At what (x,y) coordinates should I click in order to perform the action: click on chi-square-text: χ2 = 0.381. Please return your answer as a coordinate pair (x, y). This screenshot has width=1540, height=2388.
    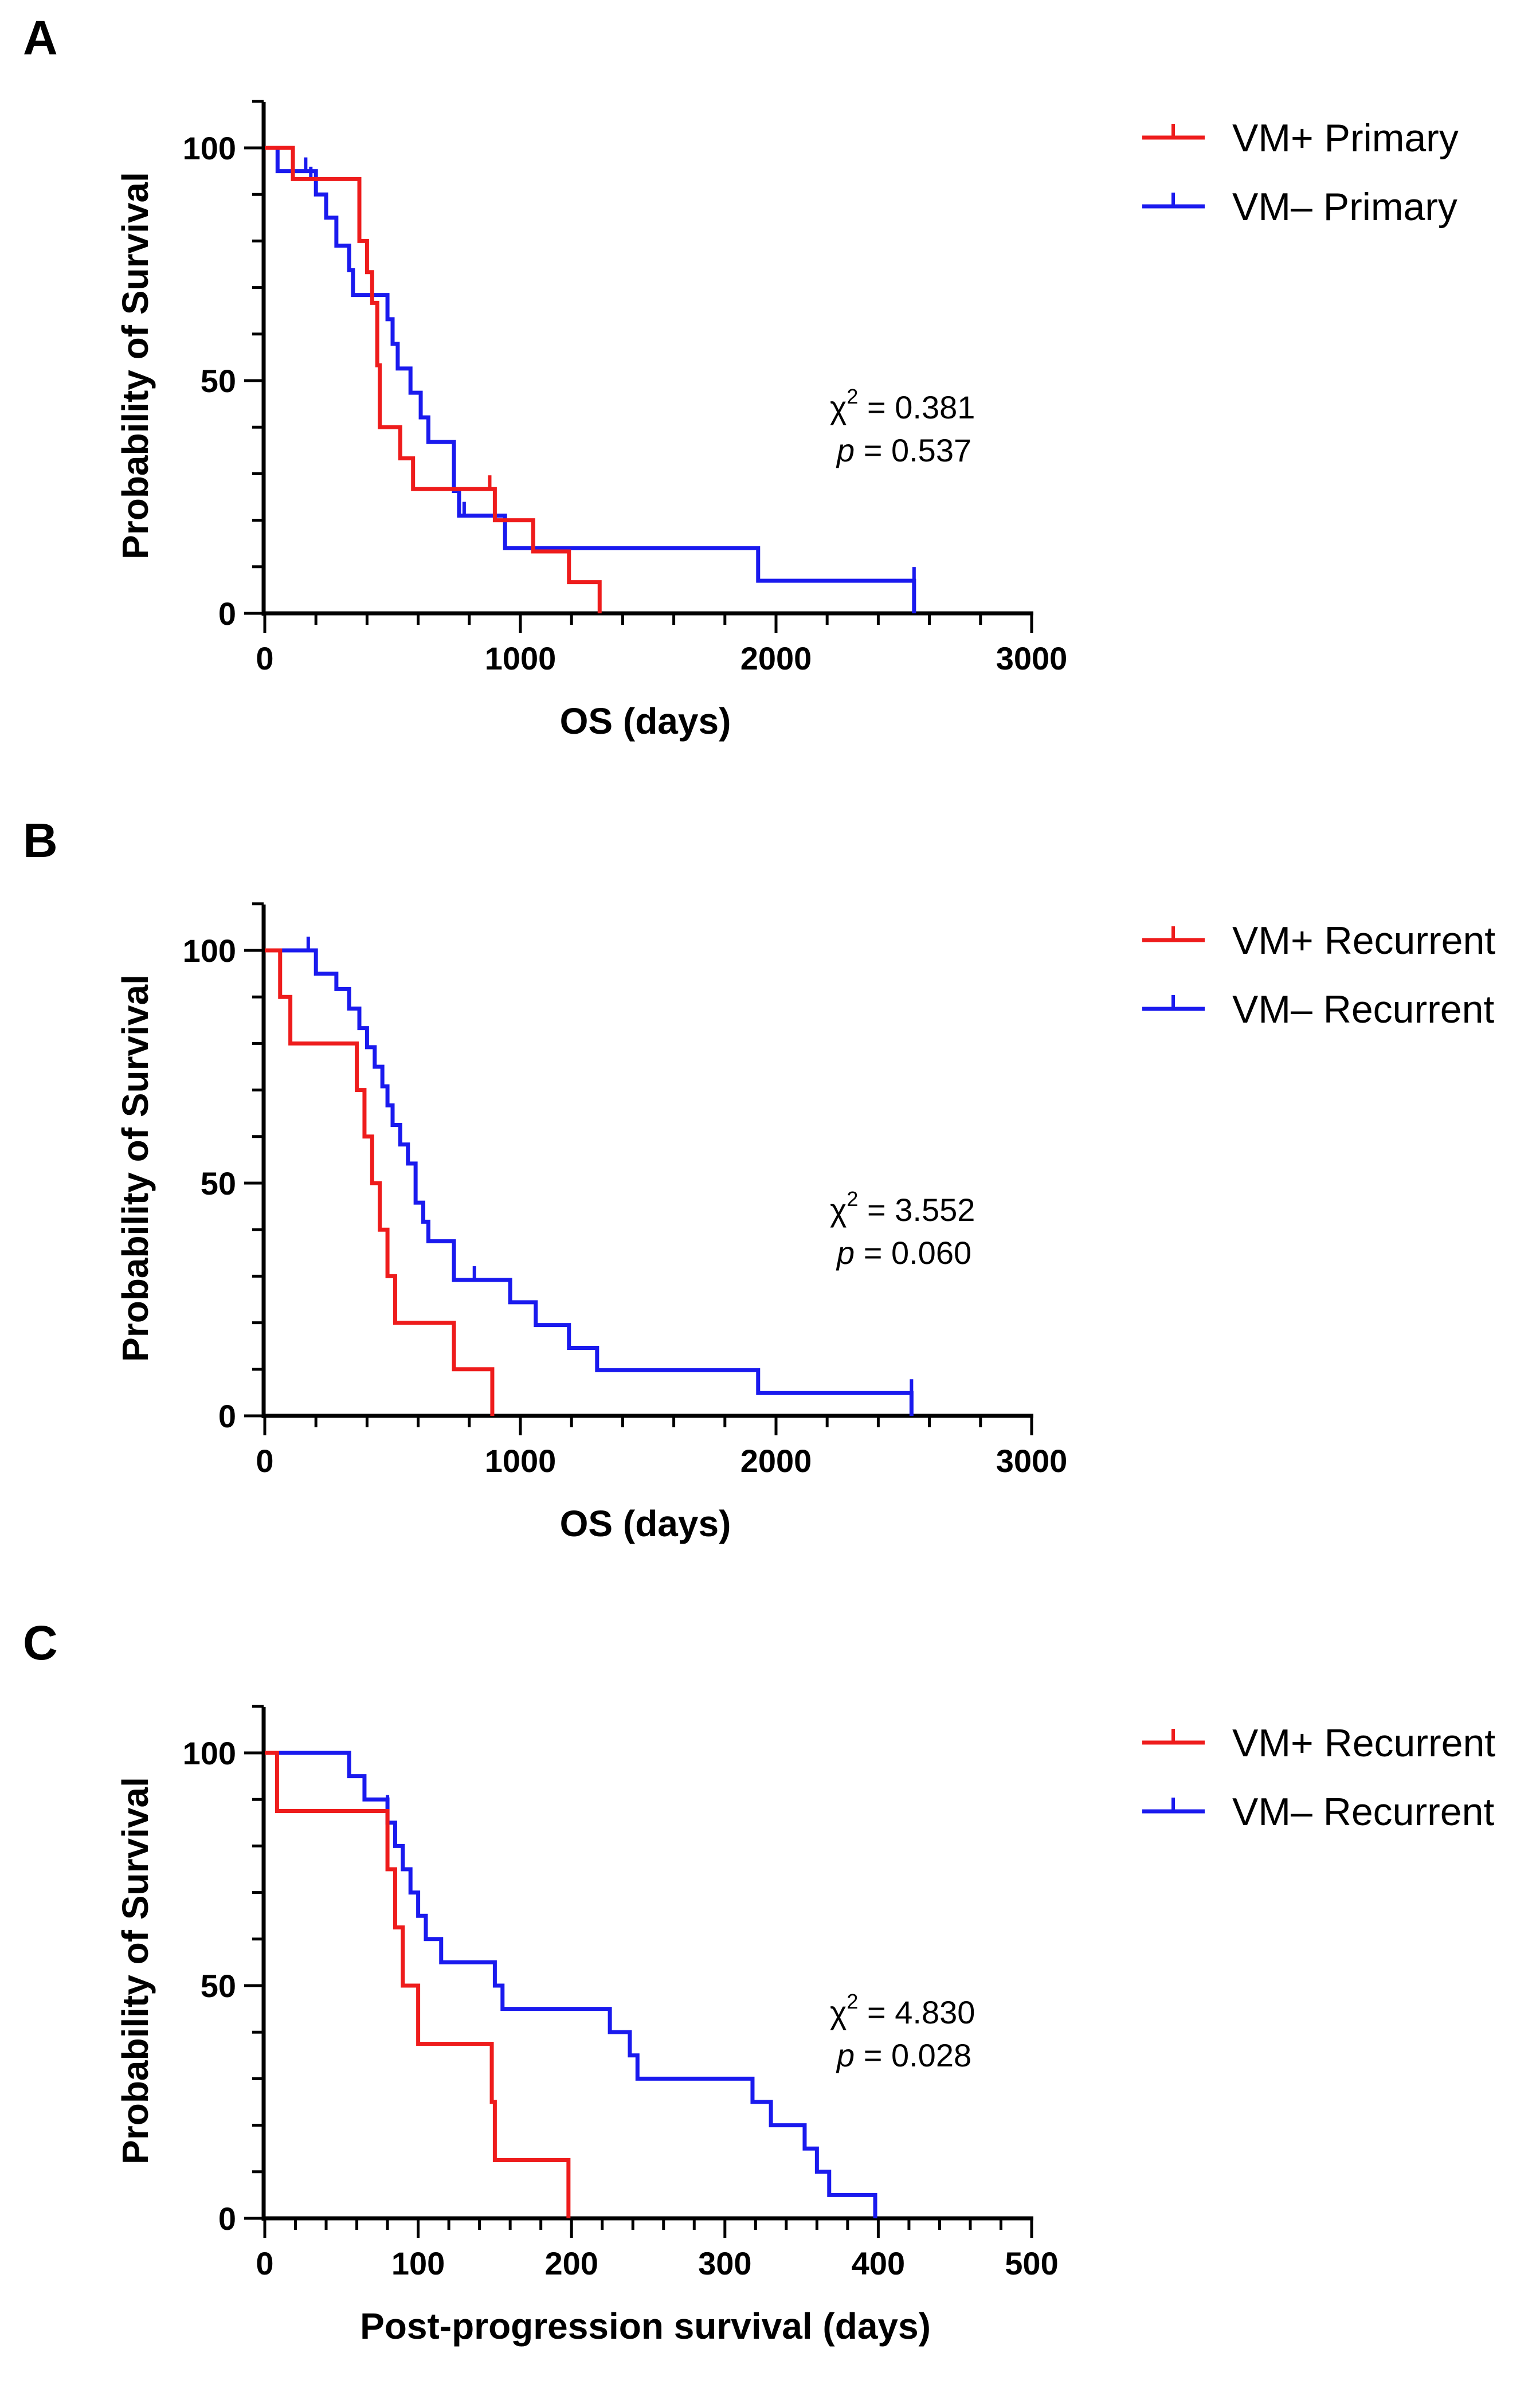
    Looking at the image, I should click on (902, 405).